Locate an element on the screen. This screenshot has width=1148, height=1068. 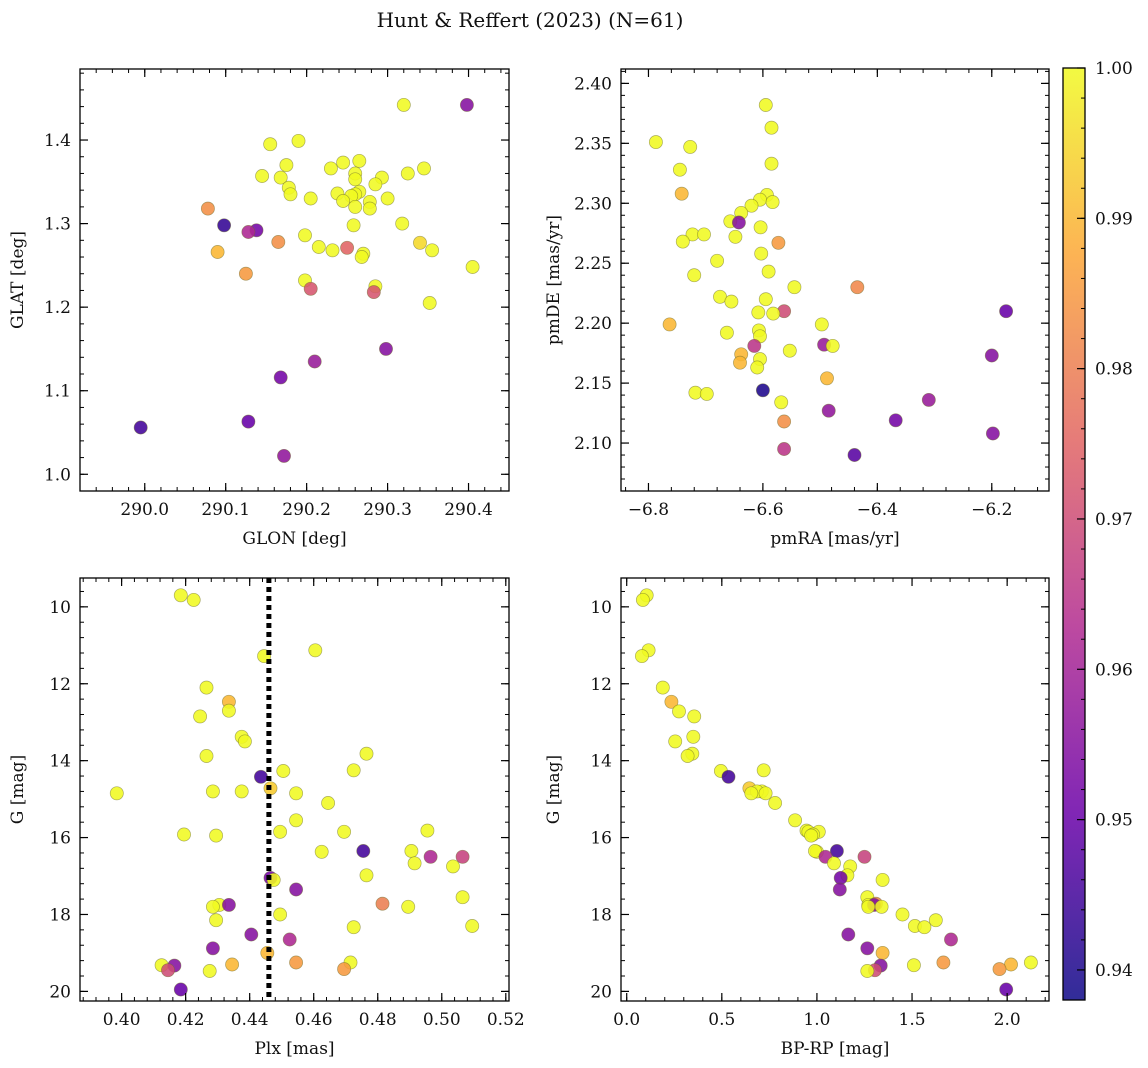
x-tick-label: −6.8 is located at coordinates (648, 510).